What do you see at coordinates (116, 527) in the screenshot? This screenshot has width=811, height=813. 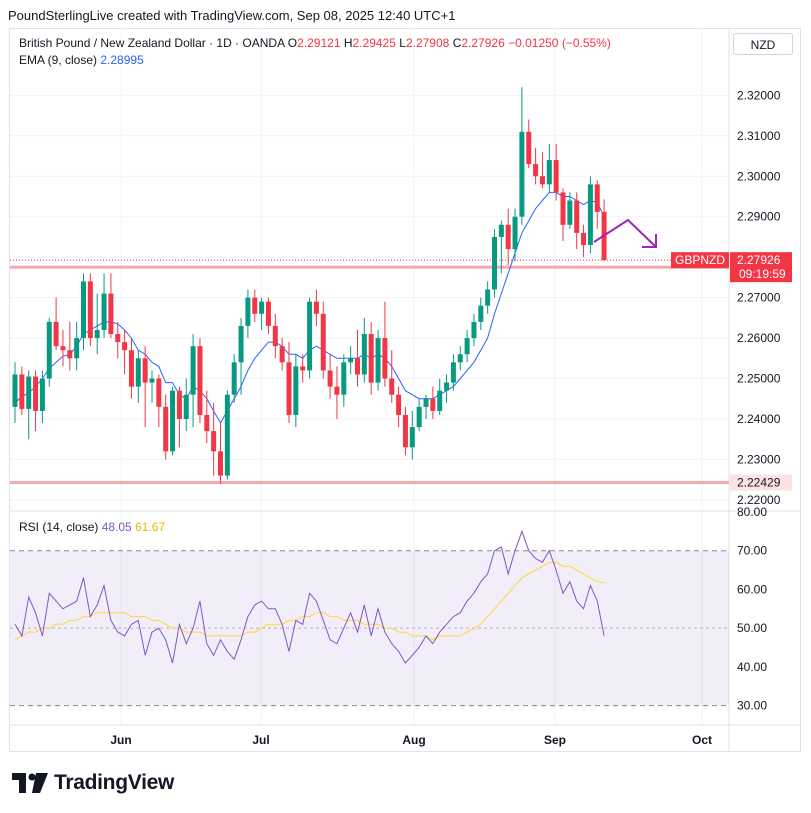 I see `rsi-value: 48.05` at bounding box center [116, 527].